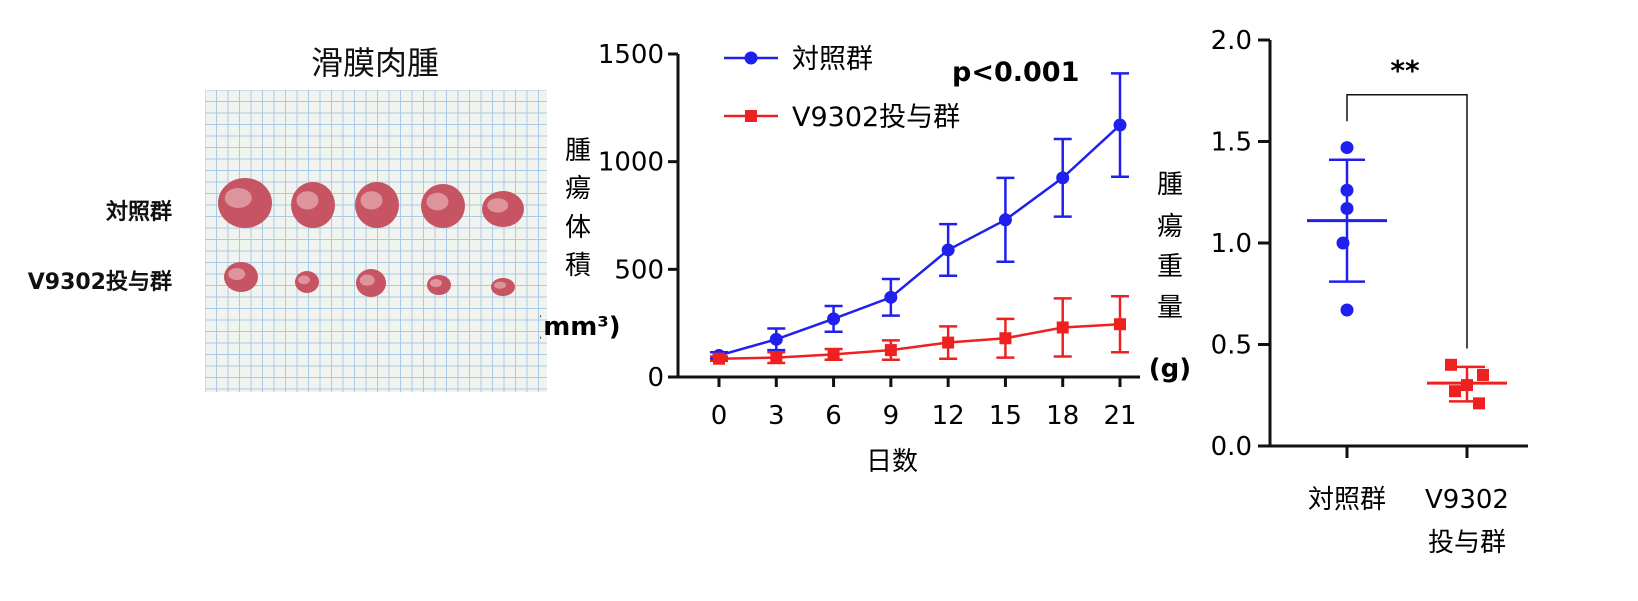  I want to click on dot-ytick-label: 2.0, so click(1231, 41).